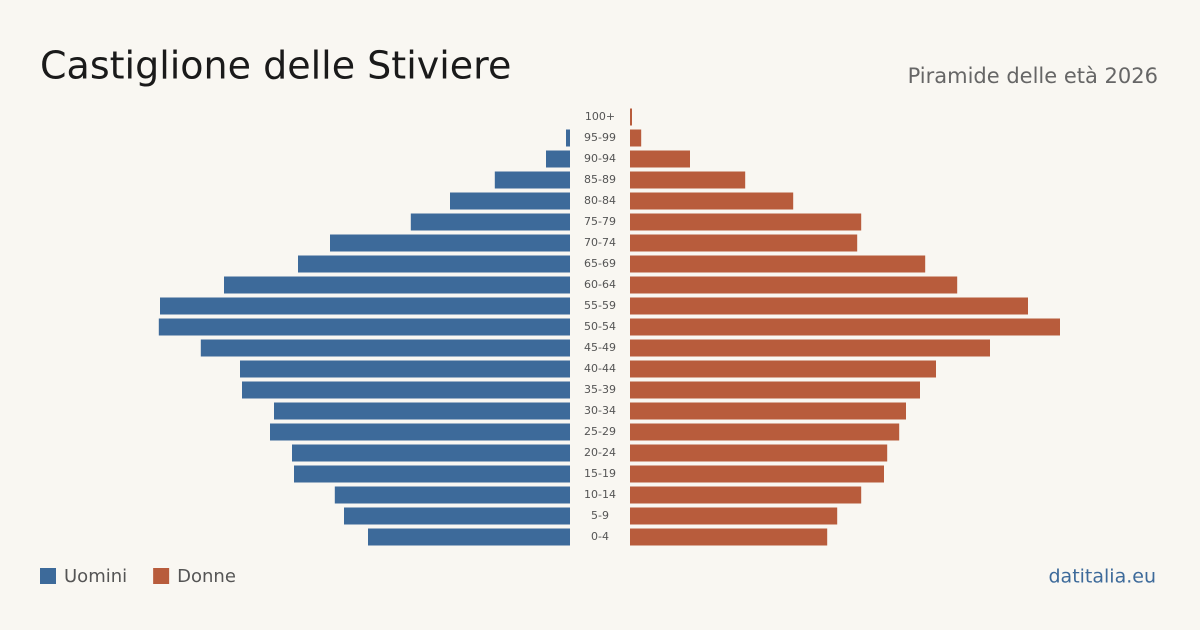 The width and height of the screenshot is (1200, 630). Describe the element at coordinates (600, 200) in the screenshot. I see `category-label: 80-84` at that location.